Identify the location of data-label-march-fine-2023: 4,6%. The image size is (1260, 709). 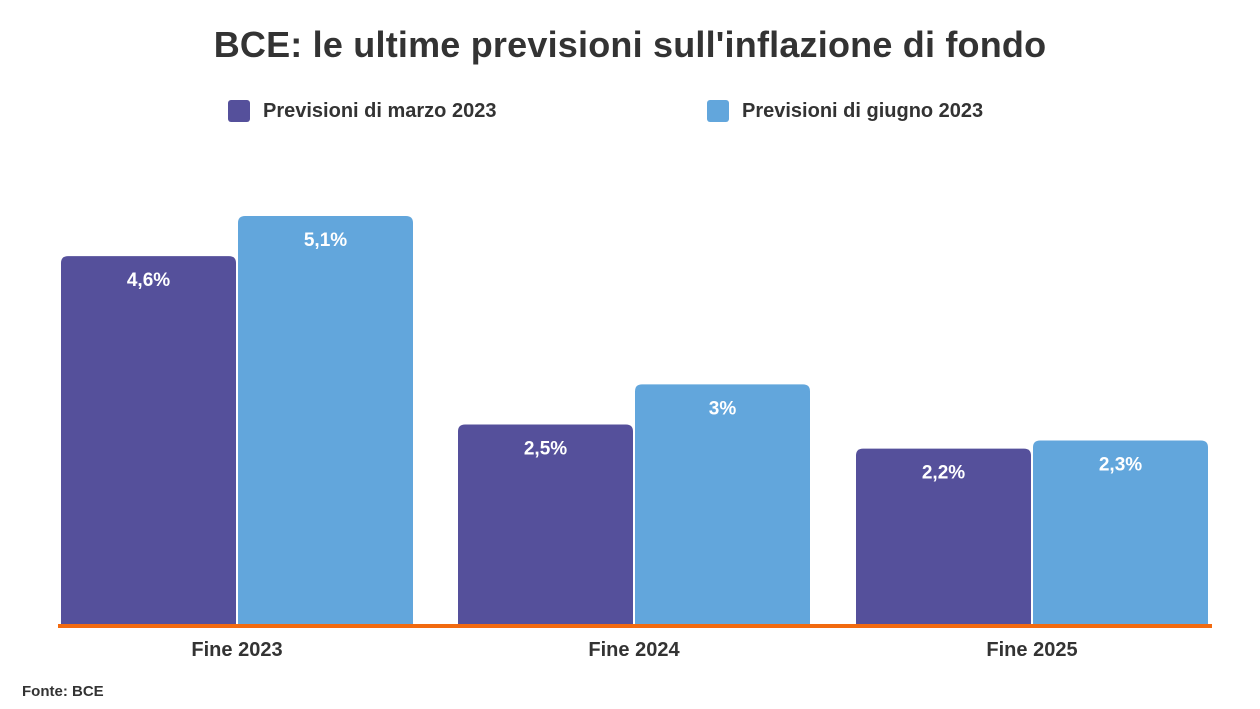
(148, 280).